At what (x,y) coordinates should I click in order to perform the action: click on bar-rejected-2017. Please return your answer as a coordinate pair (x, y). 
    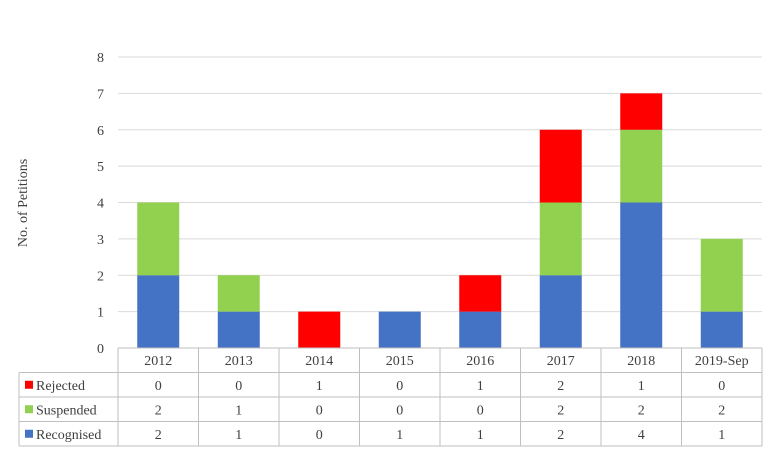
    Looking at the image, I should click on (560, 166).